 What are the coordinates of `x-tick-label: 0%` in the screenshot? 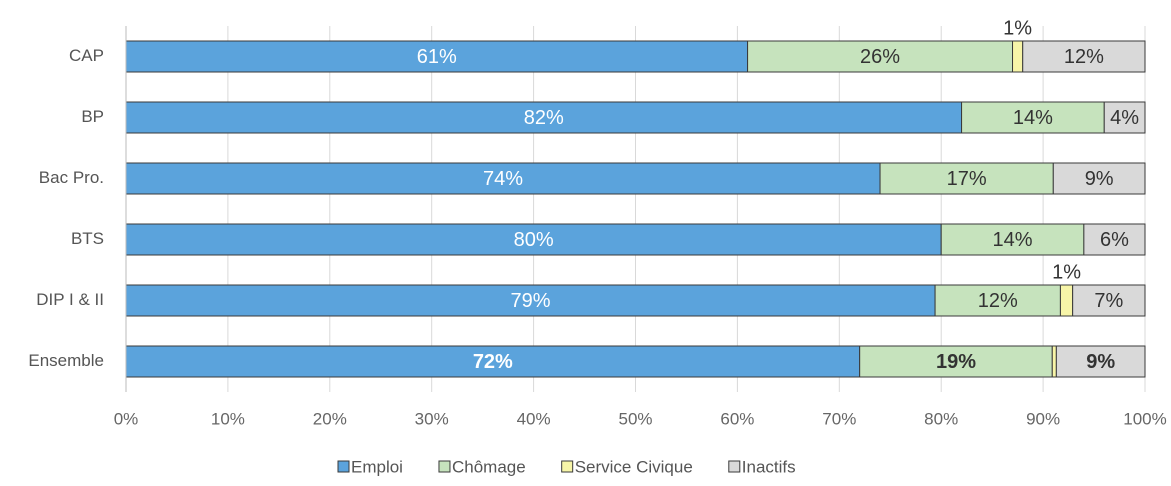 It's located at (126, 418).